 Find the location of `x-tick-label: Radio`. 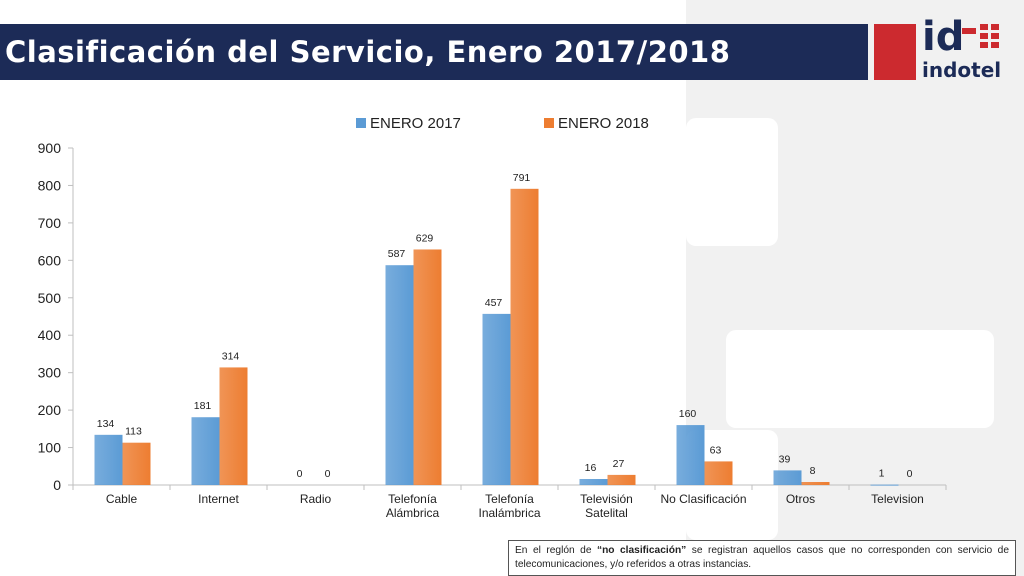

x-tick-label: Radio is located at coordinates (316, 499).